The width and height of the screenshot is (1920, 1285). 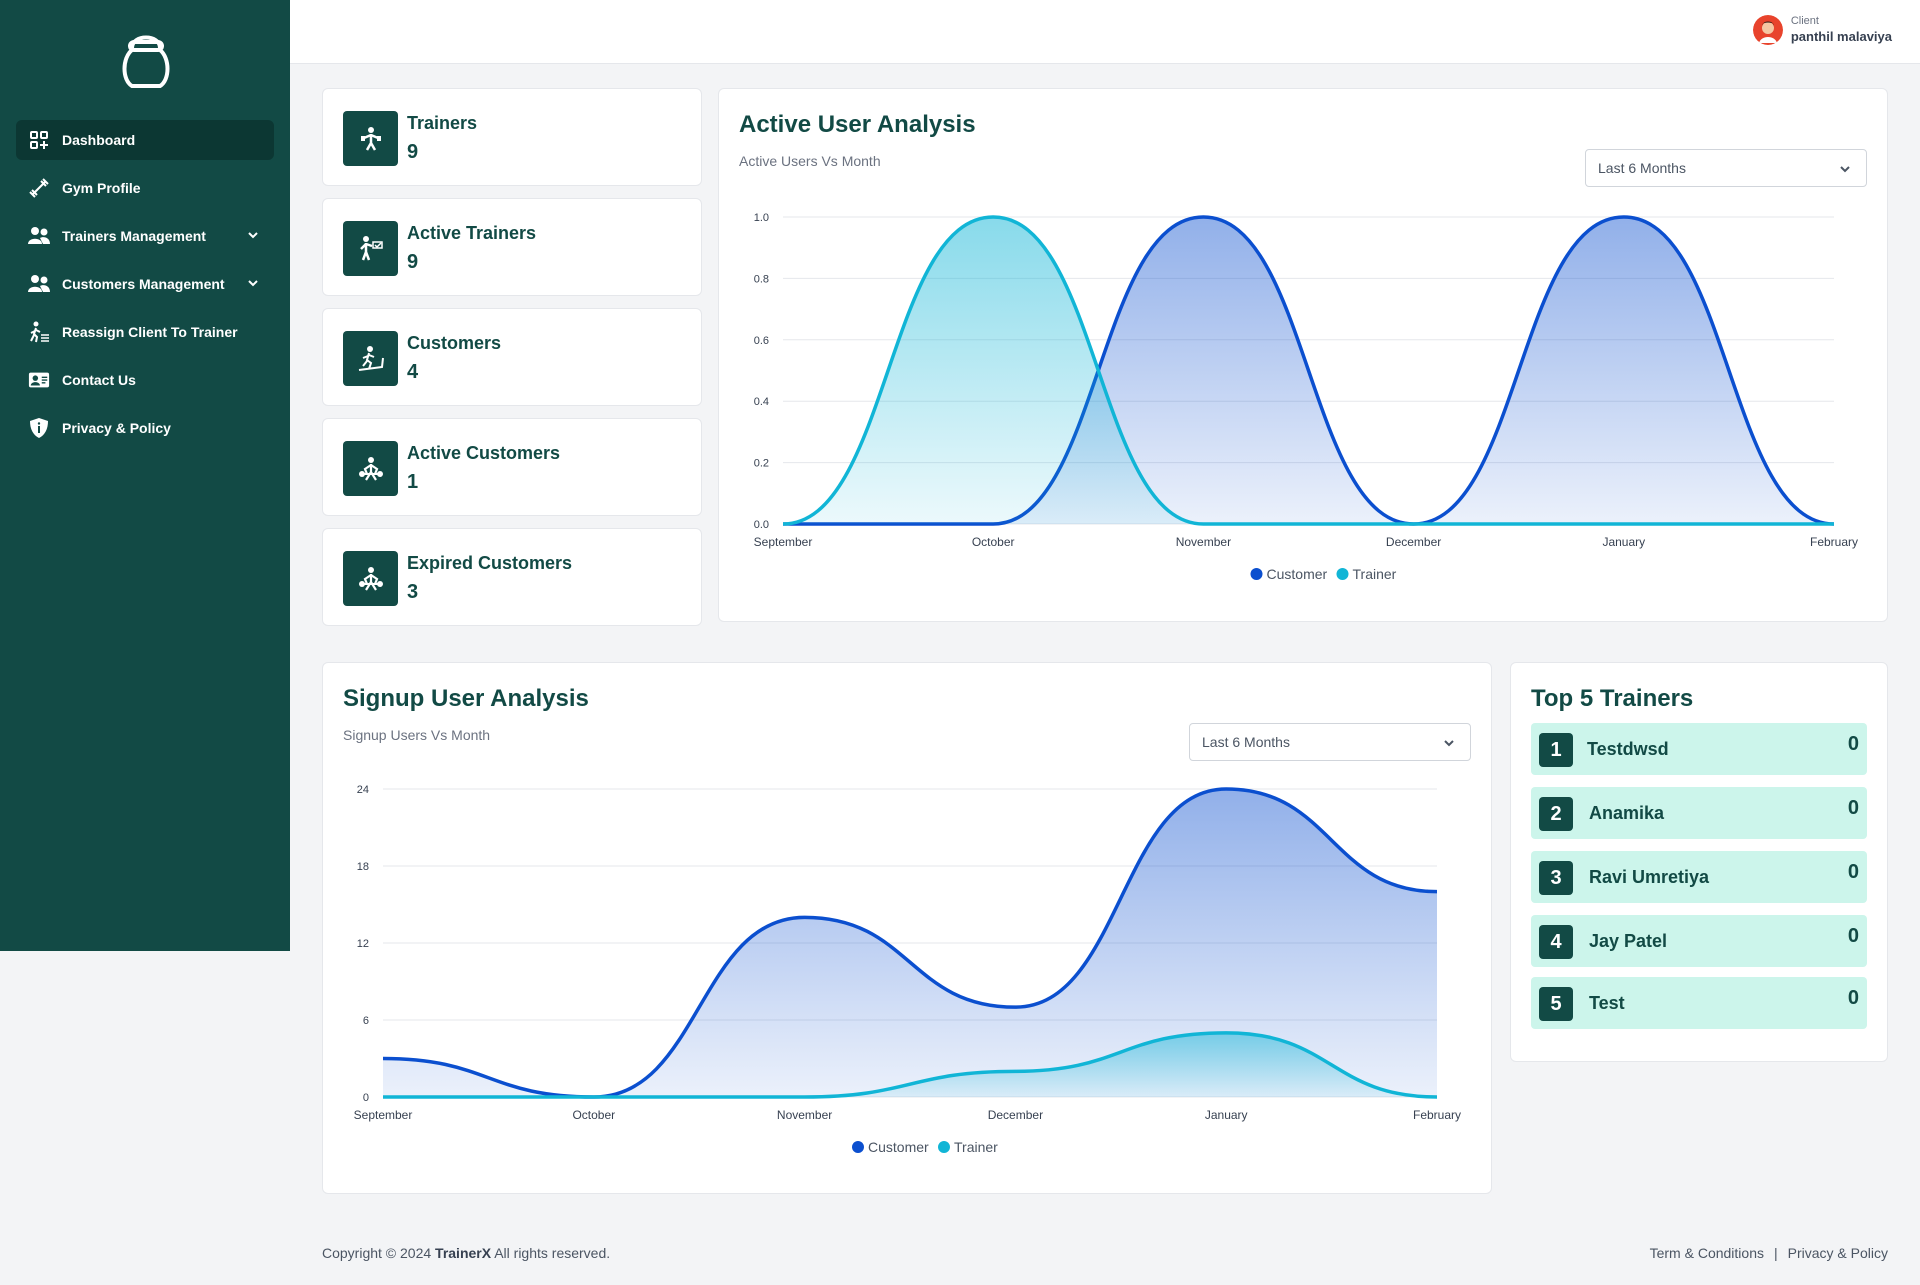 I want to click on series-line-trainer, so click(x=1308, y=370).